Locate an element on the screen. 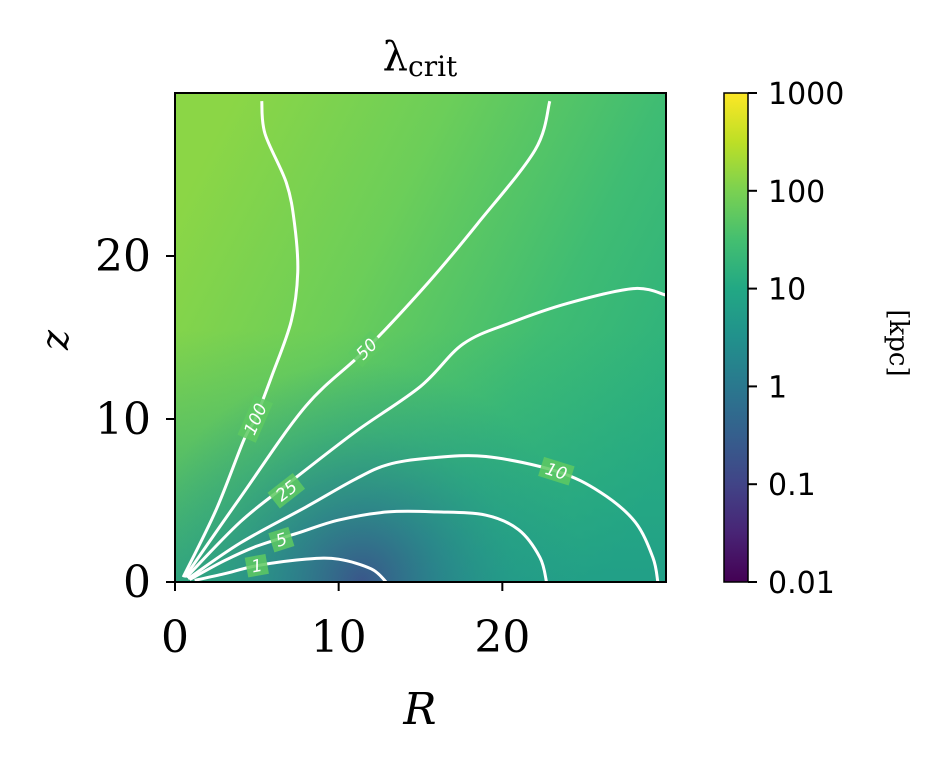 Image resolution: width=925 pixels, height=762 pixels. contour-label-5: 5 is located at coordinates (281, 539).